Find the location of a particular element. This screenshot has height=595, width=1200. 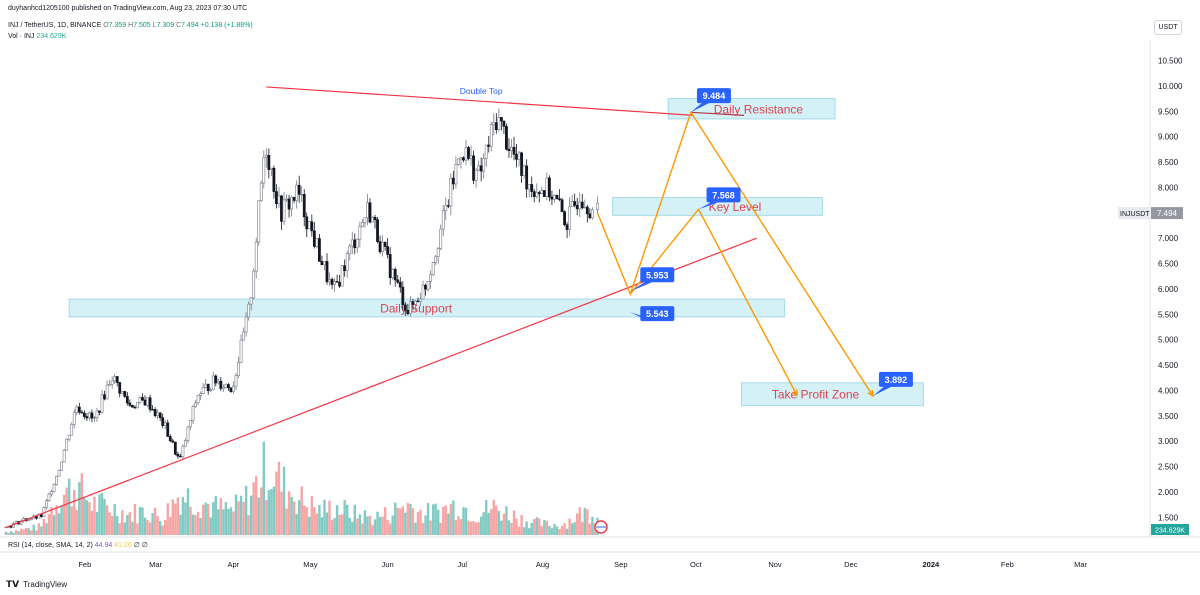

volume-label: Vol · INJ is located at coordinates (21, 36).